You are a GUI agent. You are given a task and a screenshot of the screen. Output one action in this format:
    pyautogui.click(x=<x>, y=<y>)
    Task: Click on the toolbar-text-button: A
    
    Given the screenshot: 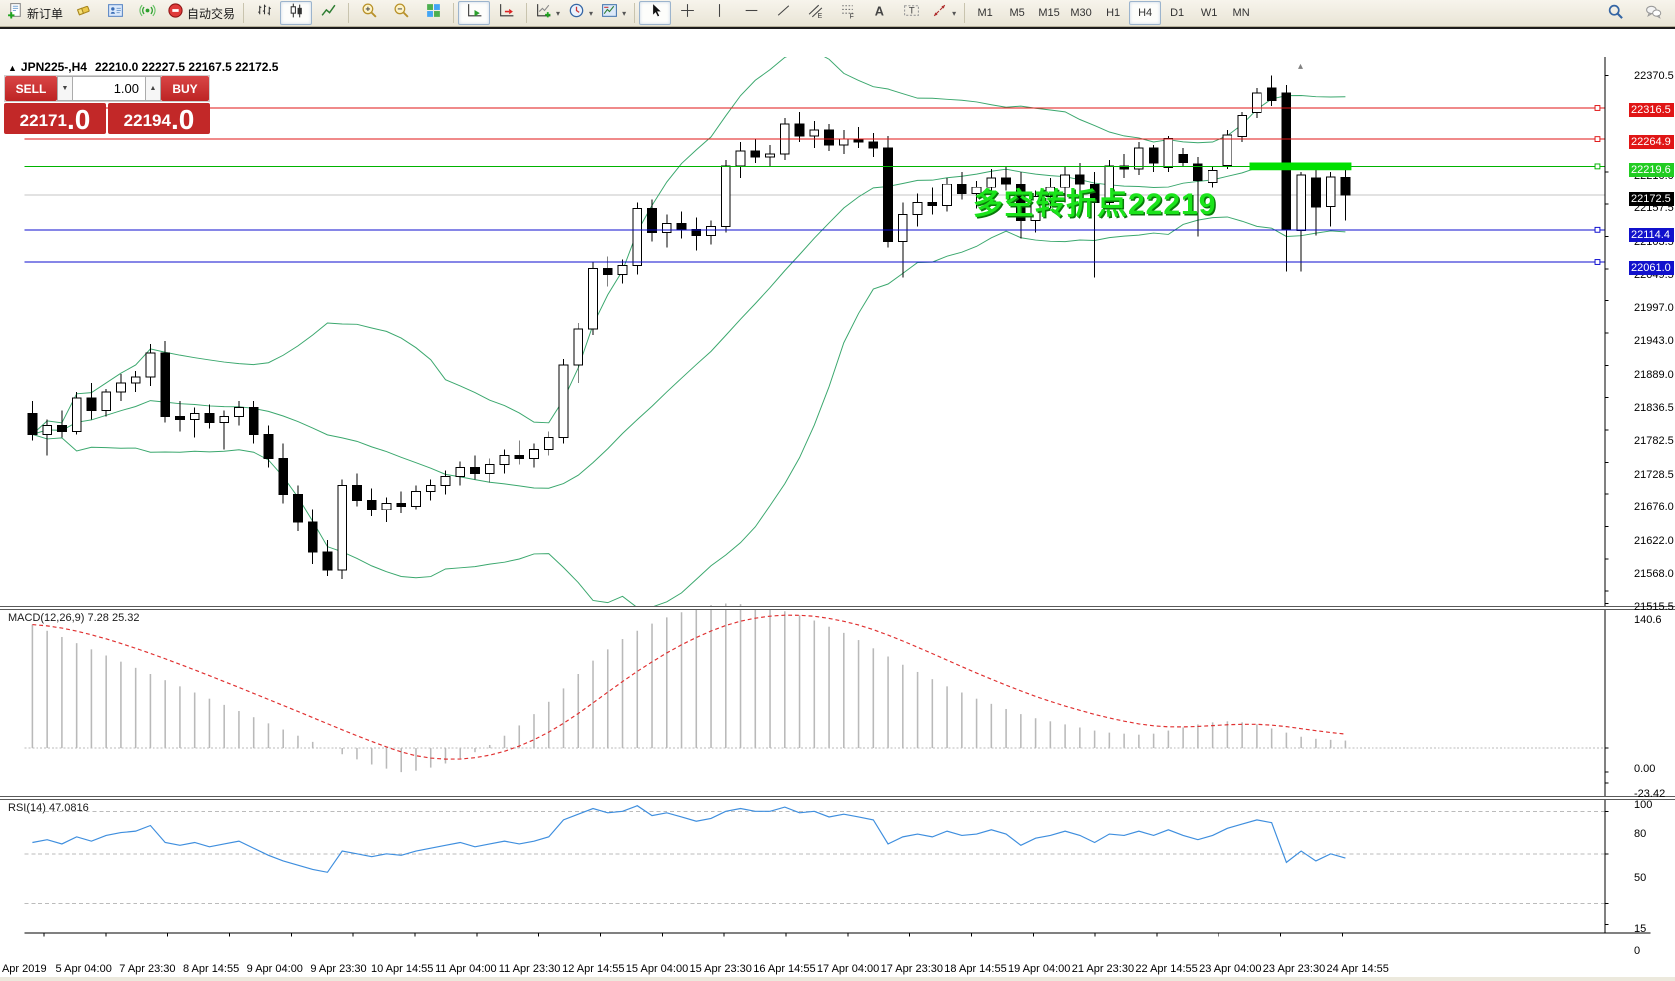 What is the action you would take?
    pyautogui.click(x=879, y=13)
    